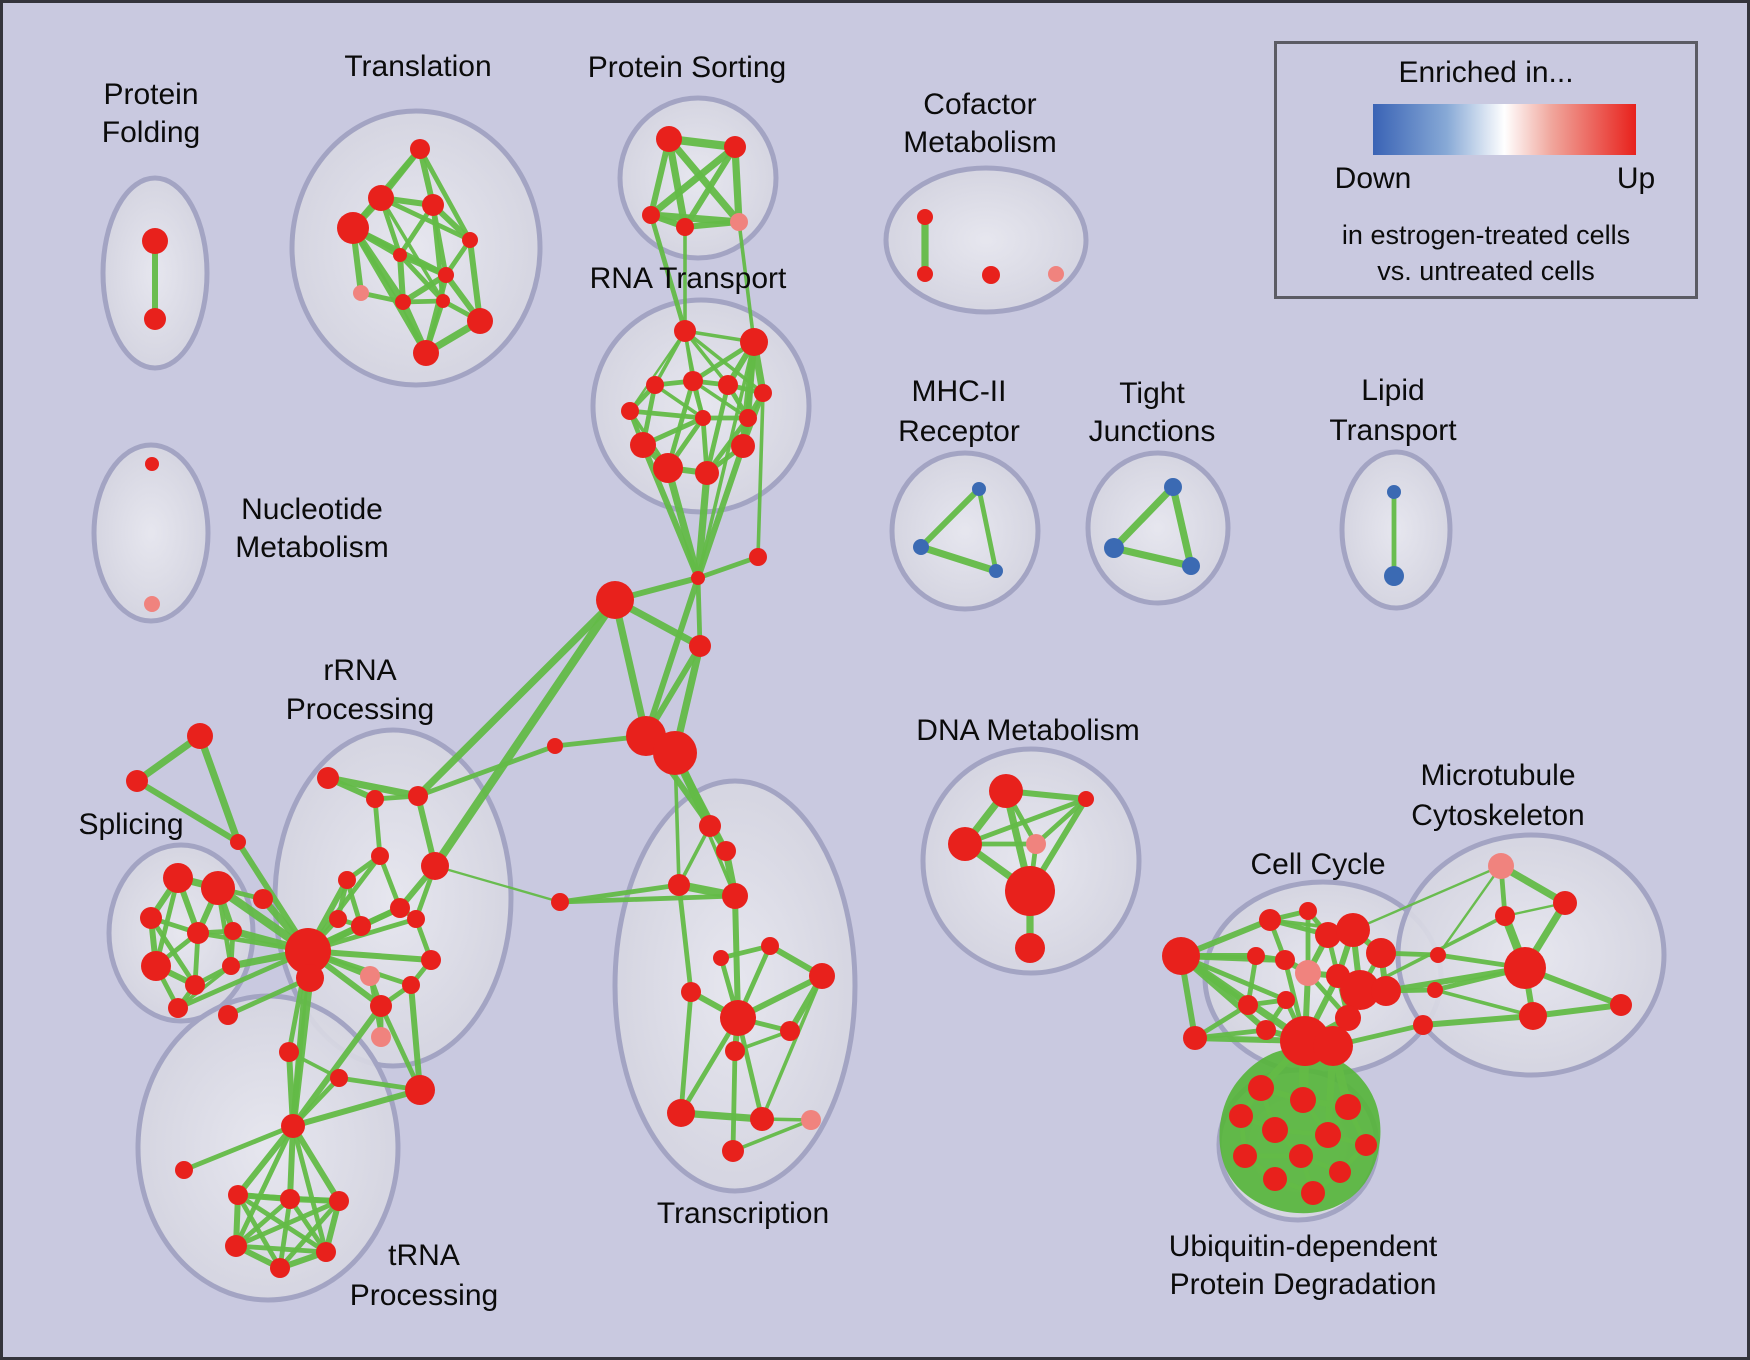  What do you see at coordinates (1256, 956) in the screenshot?
I see `node-cc6-up` at bounding box center [1256, 956].